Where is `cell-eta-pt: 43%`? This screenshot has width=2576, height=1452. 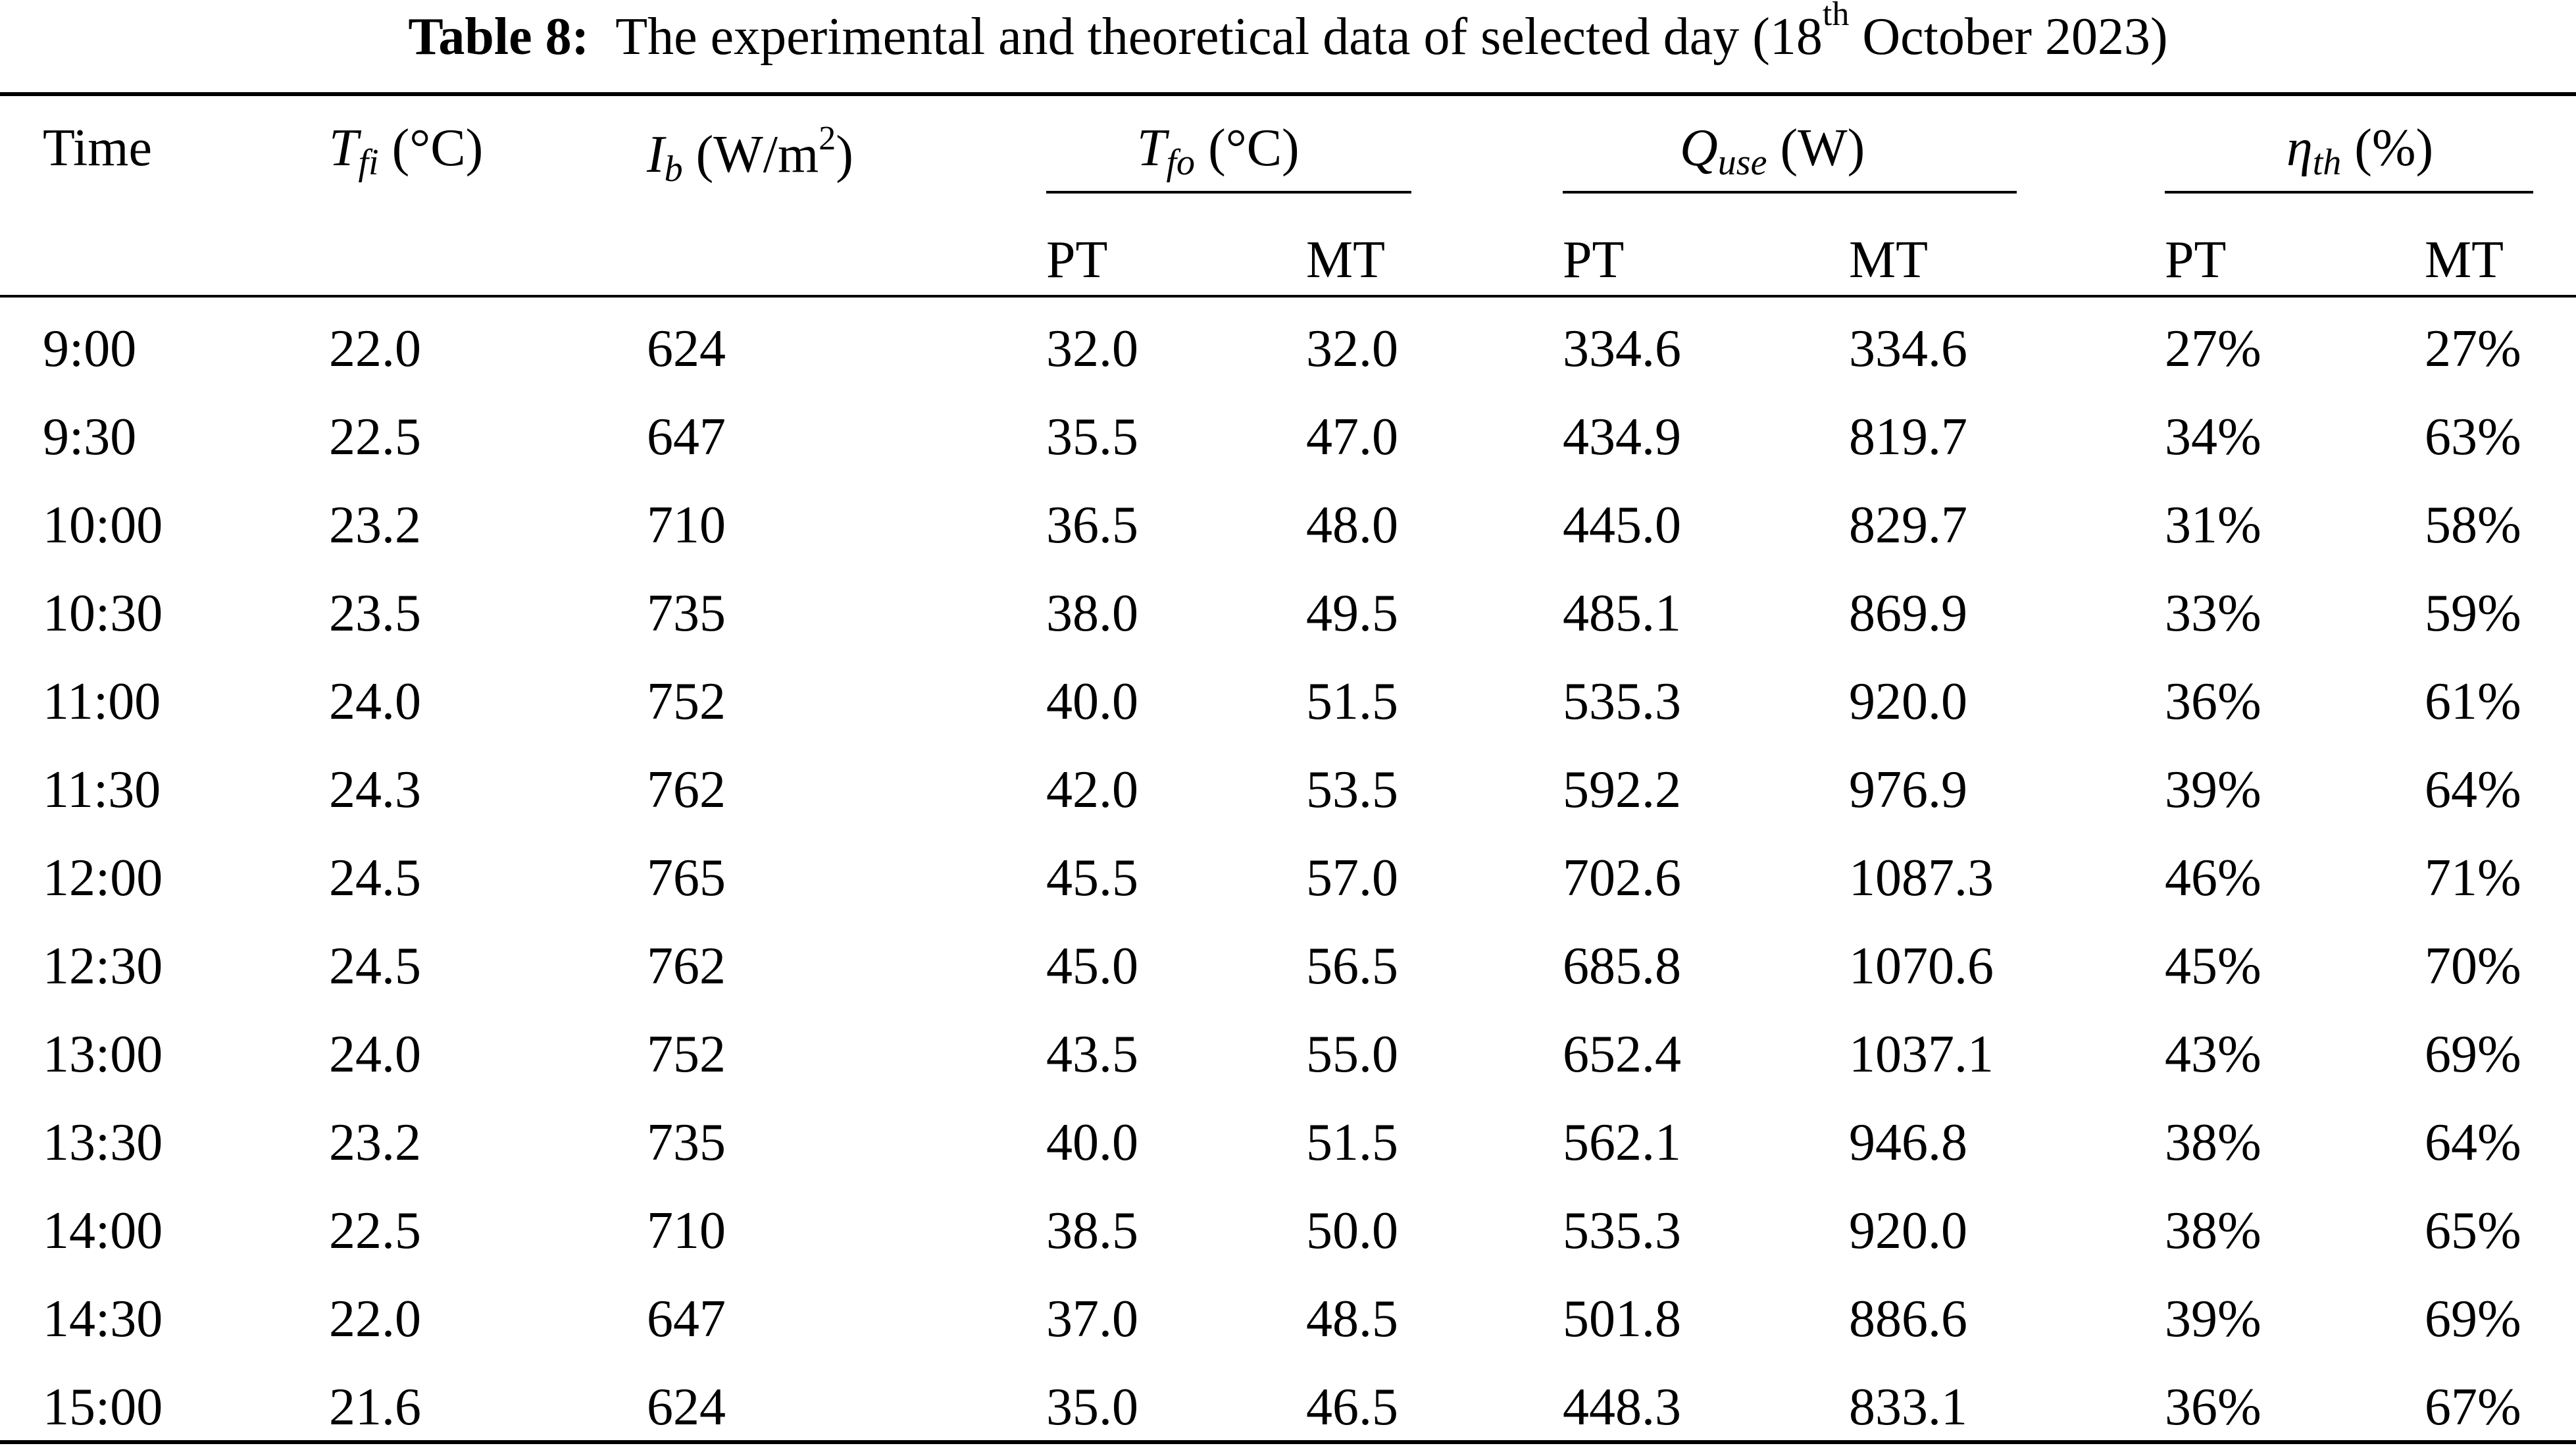
cell-eta-pt: 43% is located at coordinates (2213, 1054).